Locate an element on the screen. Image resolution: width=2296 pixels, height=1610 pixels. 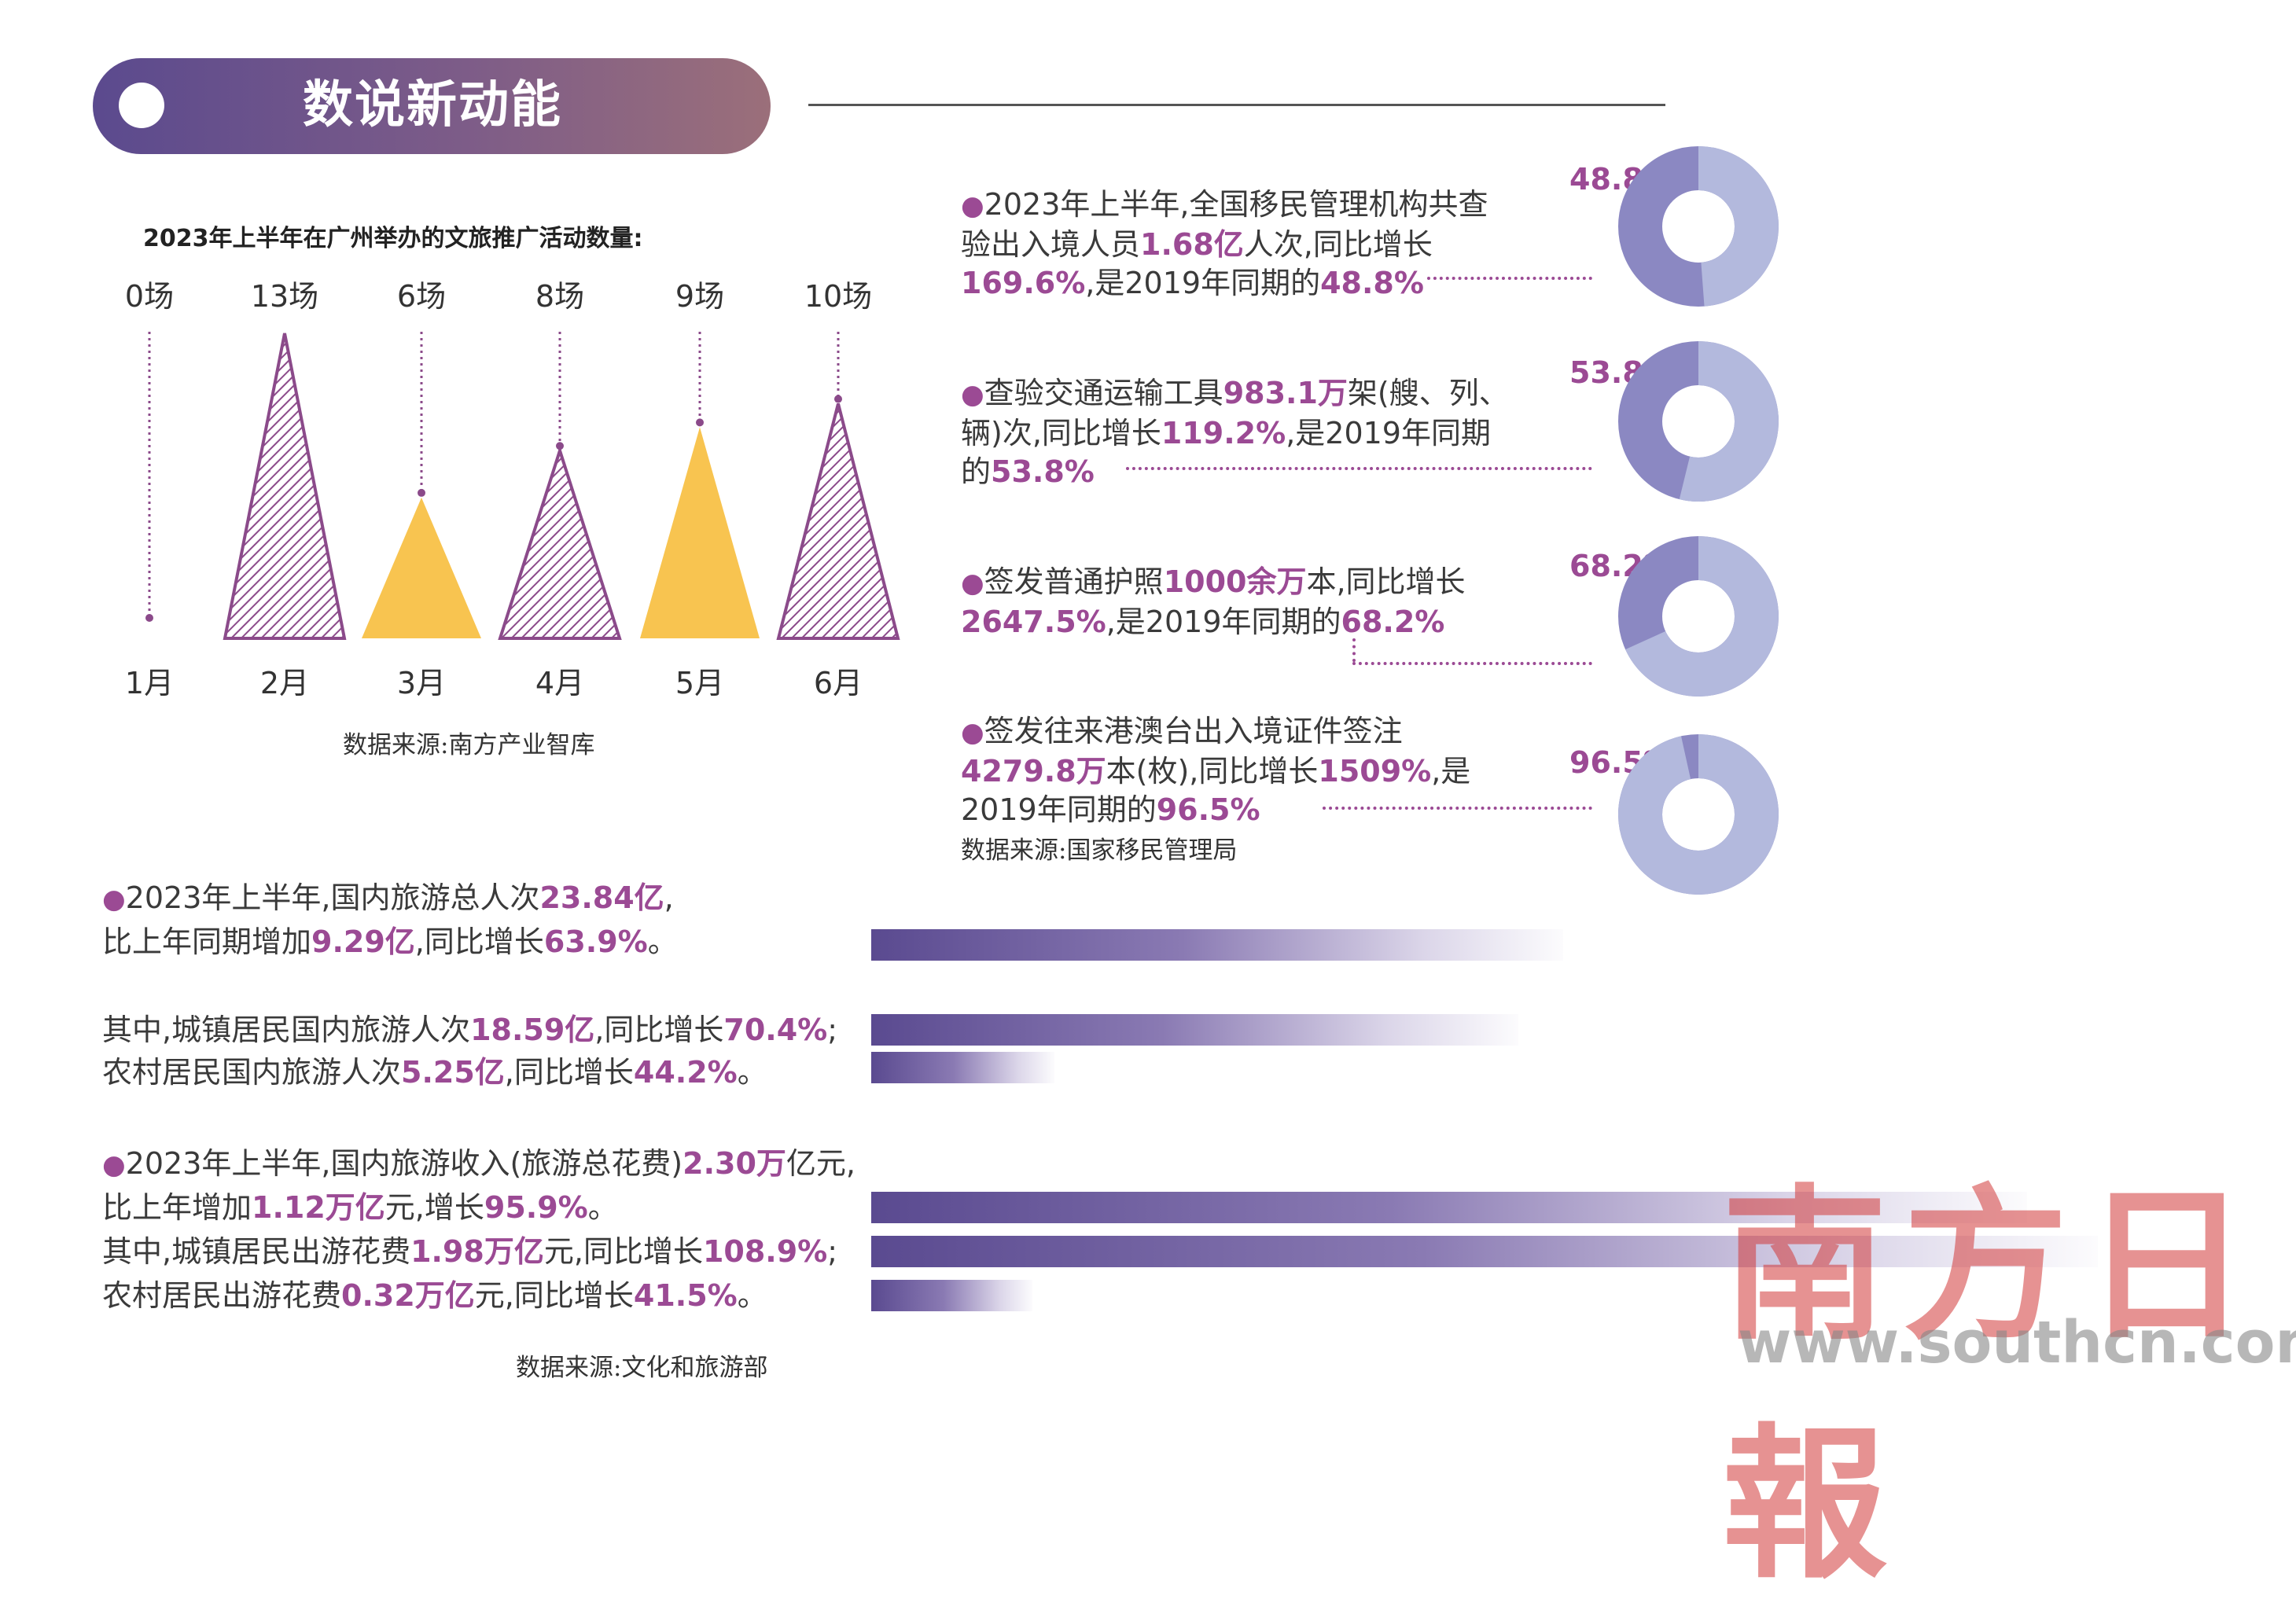
stat-value: 1000余万 is located at coordinates (1235, 581).